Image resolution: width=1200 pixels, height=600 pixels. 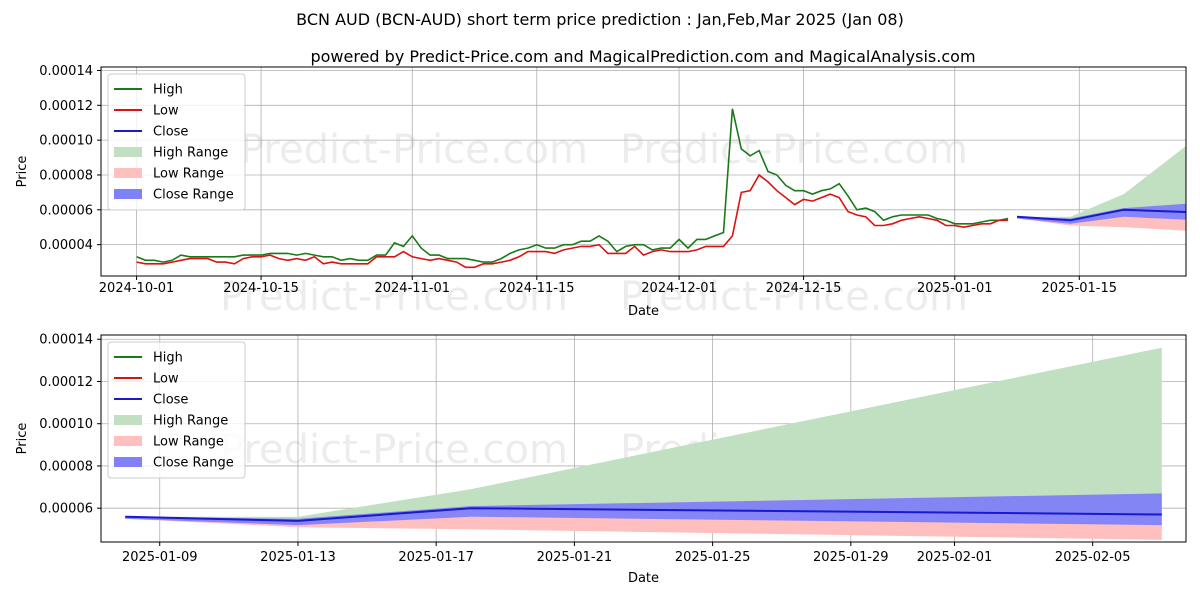 What do you see at coordinates (137, 288) in the screenshot?
I see `x-tick-label: 2024-10-01` at bounding box center [137, 288].